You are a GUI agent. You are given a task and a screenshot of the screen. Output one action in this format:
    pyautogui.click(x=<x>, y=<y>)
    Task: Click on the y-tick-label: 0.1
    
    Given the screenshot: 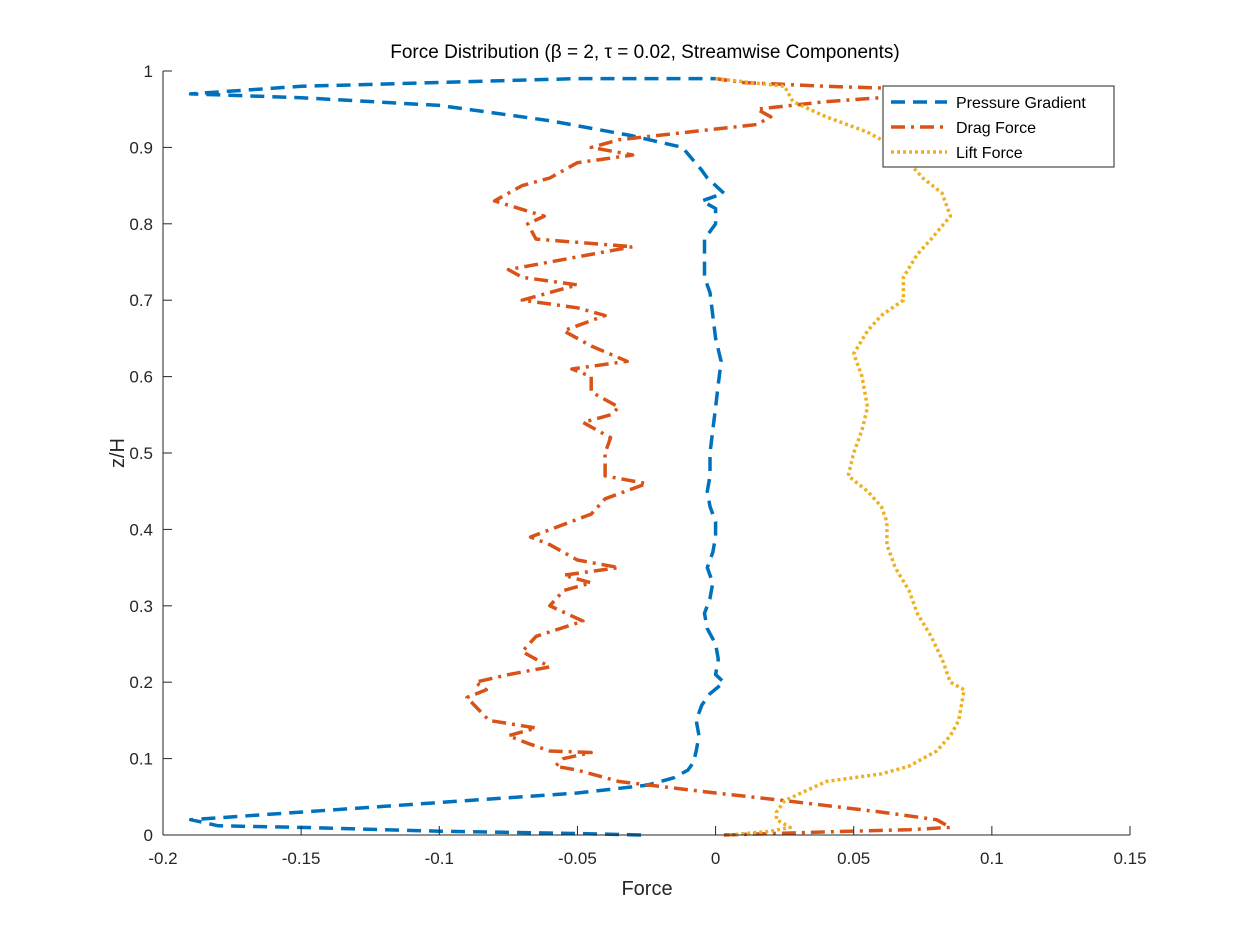 What is the action you would take?
    pyautogui.click(x=141, y=759)
    